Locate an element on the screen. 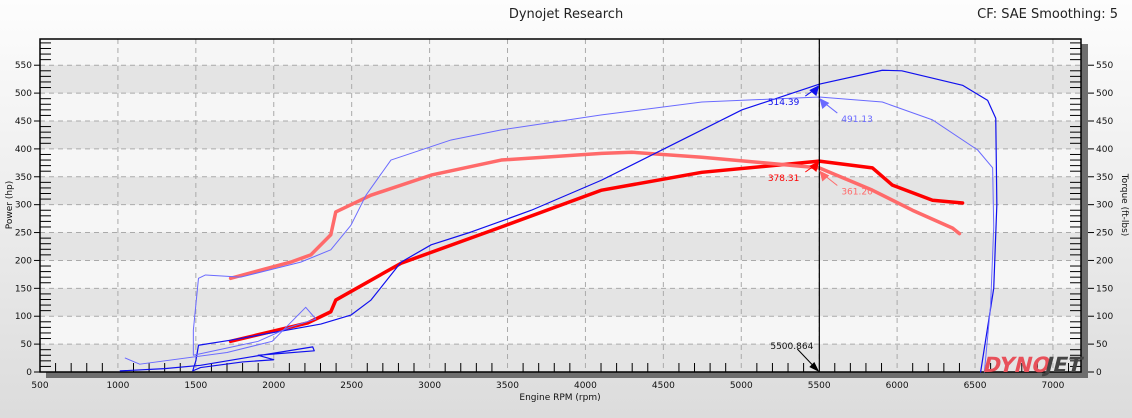 Image resolution: width=1132 pixels, height=418 pixels. y-tick-label: 150 is located at coordinates (23, 289).